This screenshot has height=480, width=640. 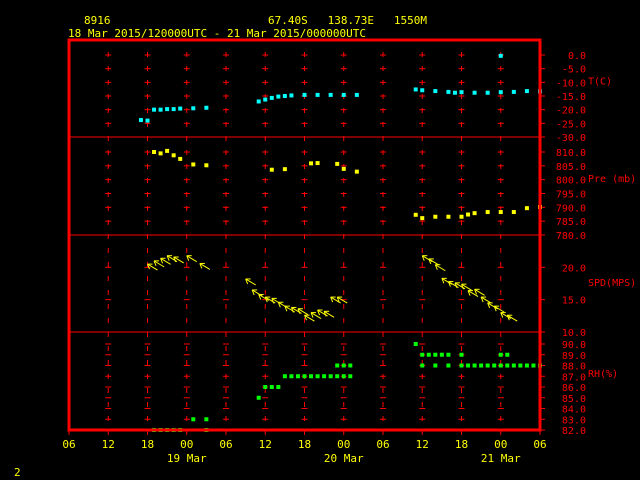 I want to click on y-tick-label: 85.0, so click(x=574, y=399).